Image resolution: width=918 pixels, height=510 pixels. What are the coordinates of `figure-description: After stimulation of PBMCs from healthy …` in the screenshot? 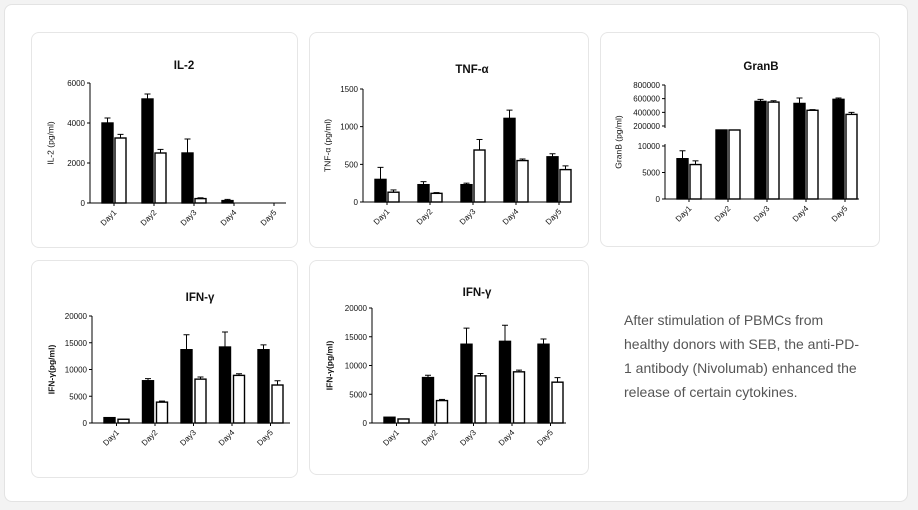 It's located at (742, 356).